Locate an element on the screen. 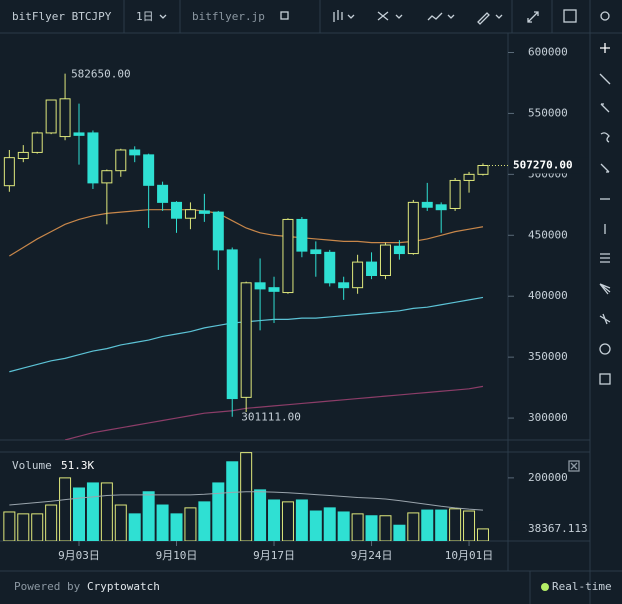  ray-tool is located at coordinates (605, 108).